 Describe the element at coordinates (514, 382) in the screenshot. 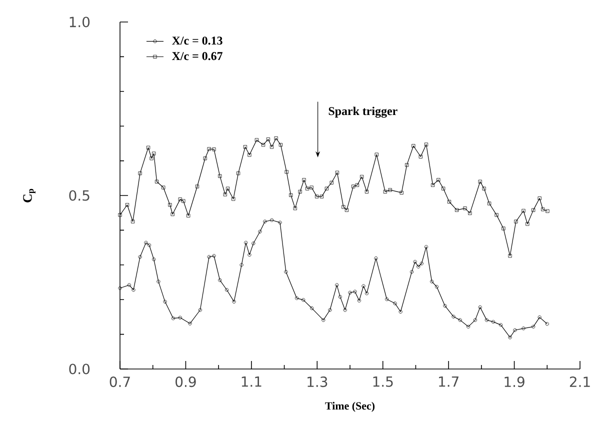

I see `x-tick-label: 1.9` at that location.